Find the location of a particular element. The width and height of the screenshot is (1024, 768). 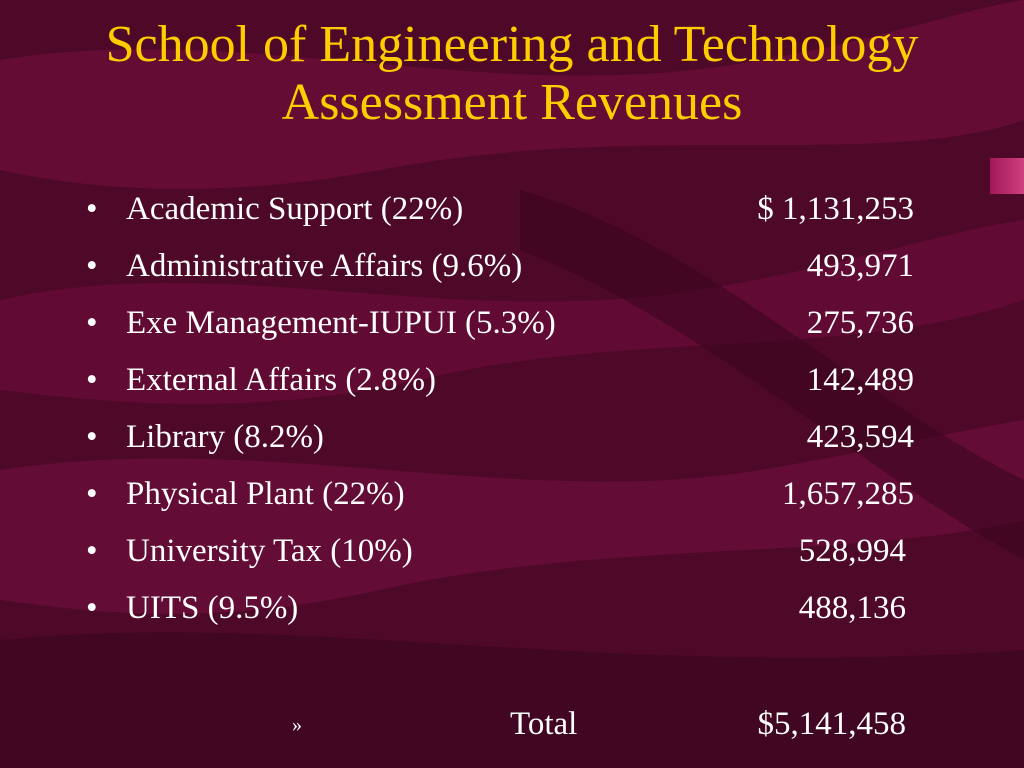

title-line-2: Assessment Revenues is located at coordinates (512, 102).